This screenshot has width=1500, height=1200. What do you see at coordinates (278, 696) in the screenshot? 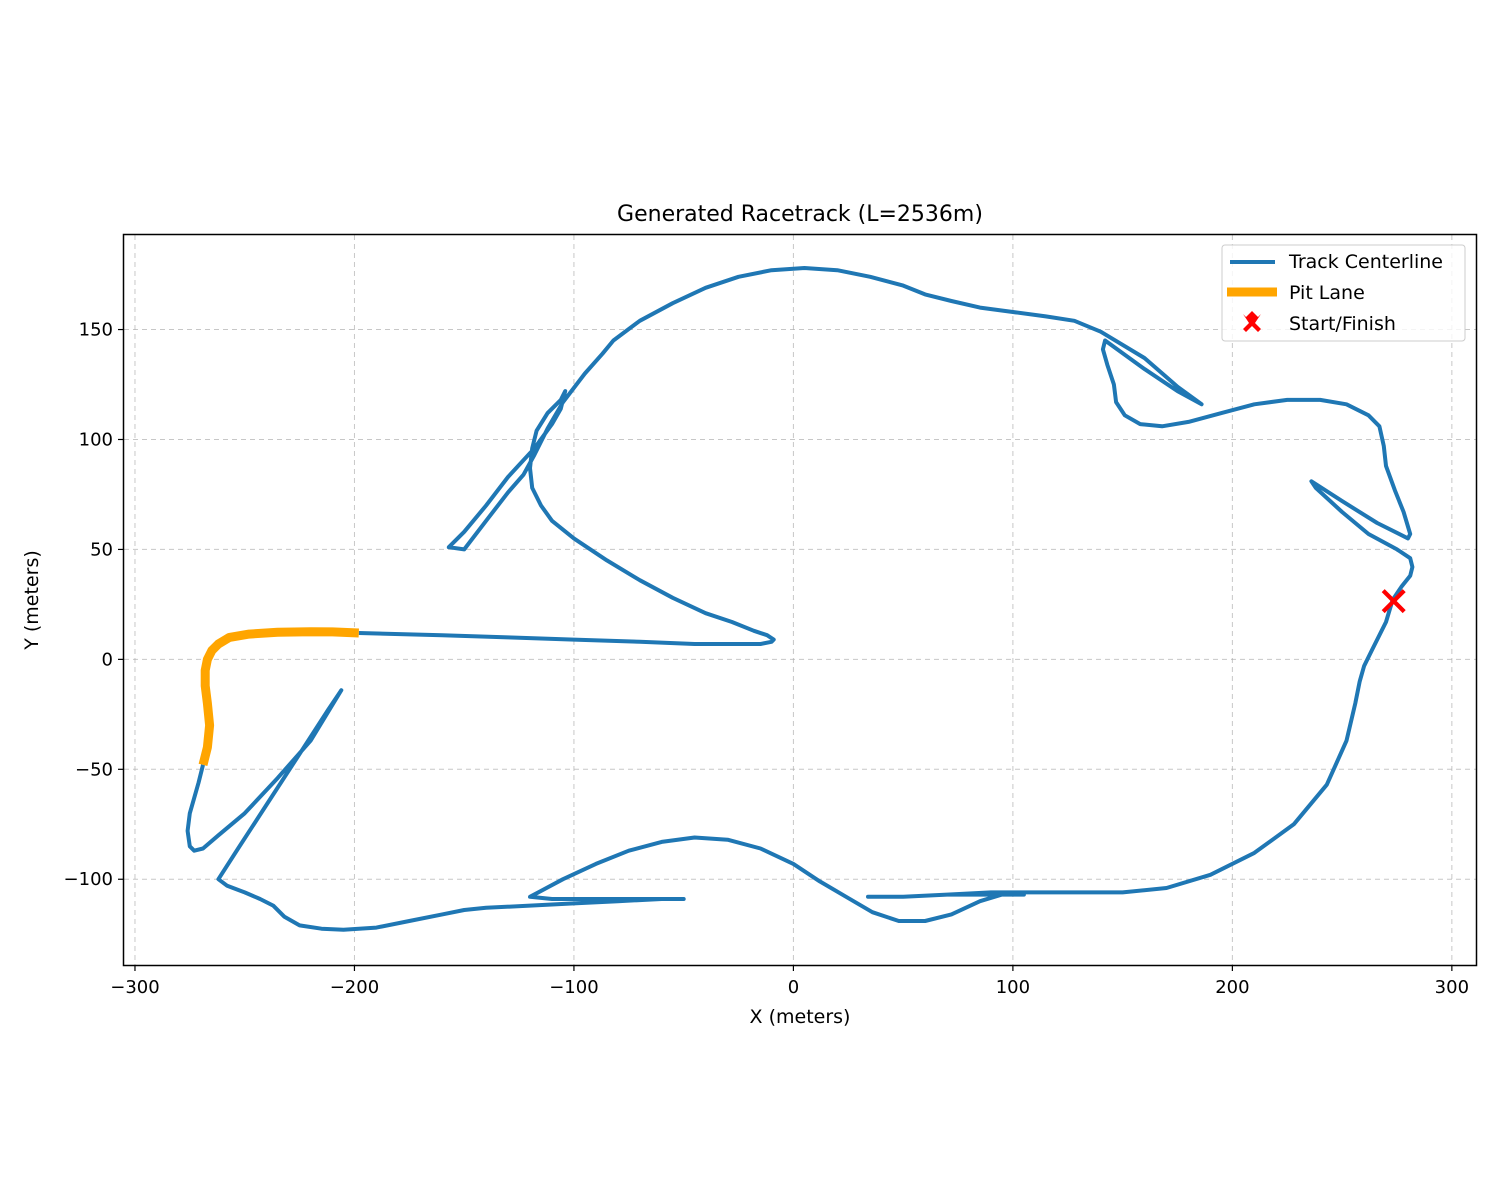
I see `pit-lane-path` at bounding box center [278, 696].